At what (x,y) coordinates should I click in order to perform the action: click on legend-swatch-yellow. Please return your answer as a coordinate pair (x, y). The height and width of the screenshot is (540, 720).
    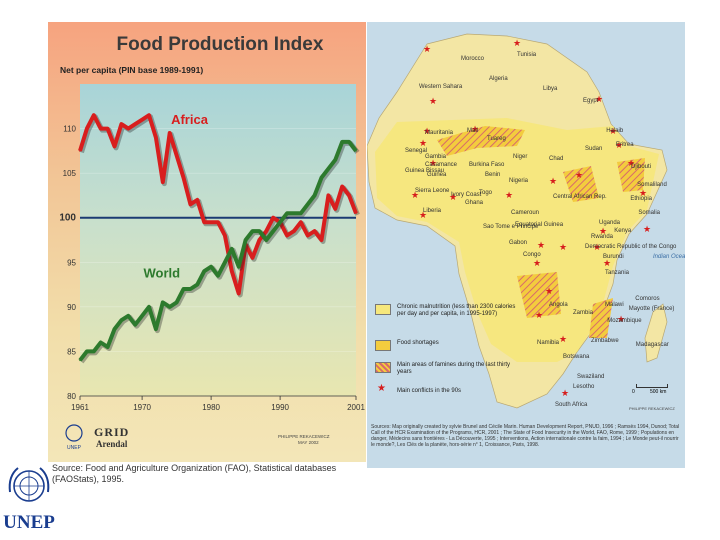
    Looking at the image, I should click on (383, 309).